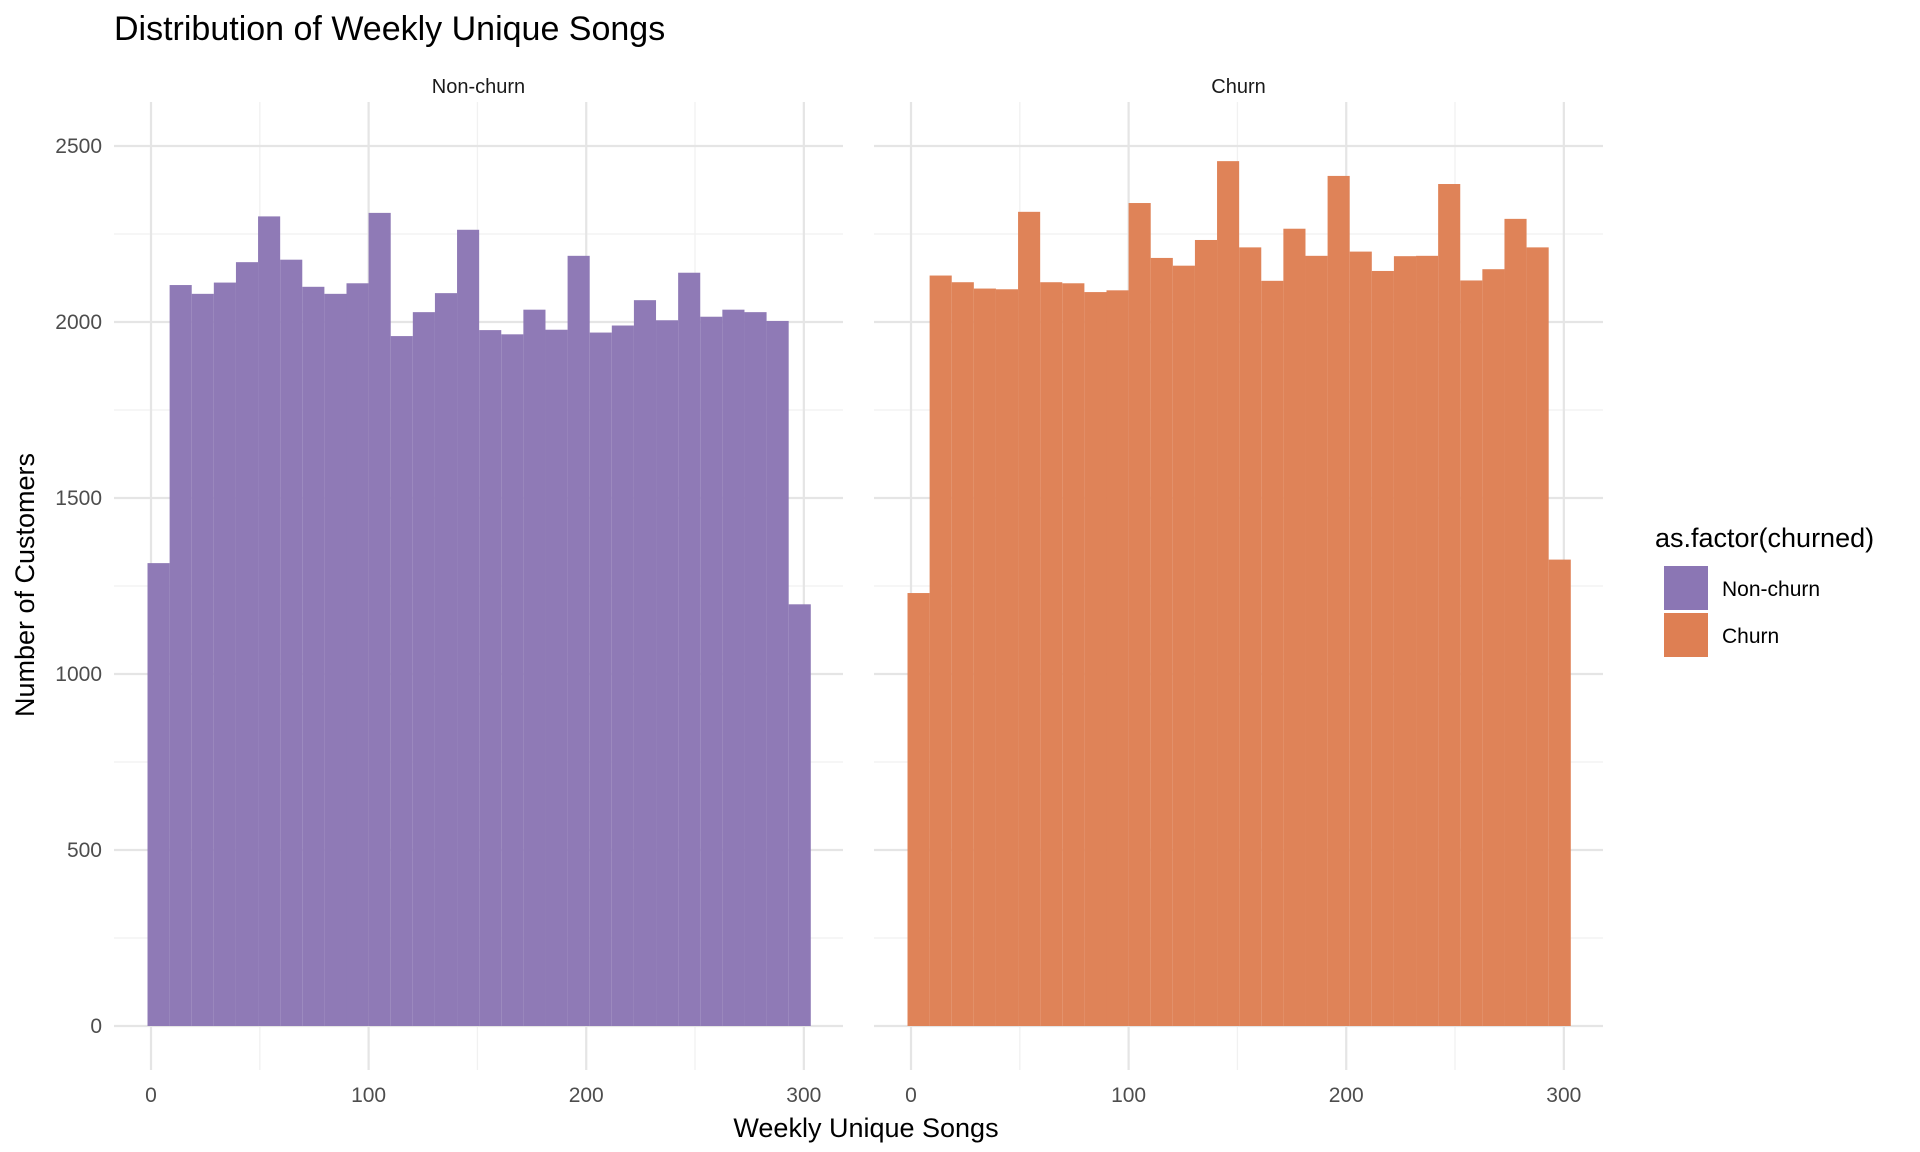 The height and width of the screenshot is (1152, 1920). Describe the element at coordinates (96, 1026) in the screenshot. I see `y-tick-label: 0` at that location.